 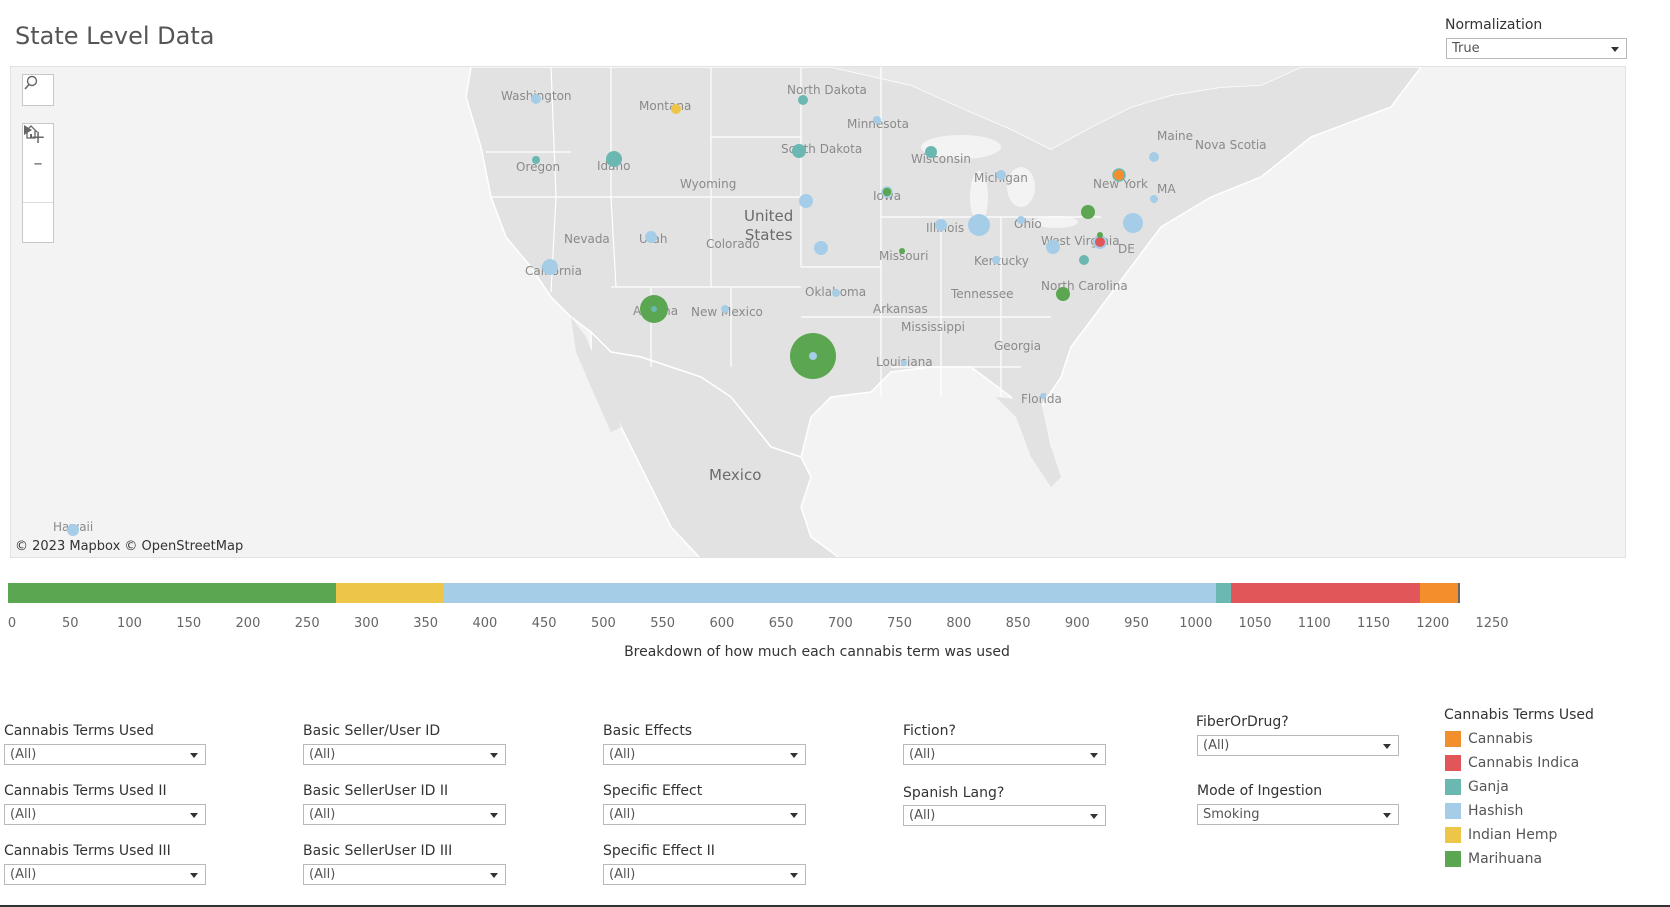 What do you see at coordinates (1001, 261) in the screenshot?
I see `state-label: Kentucky` at bounding box center [1001, 261].